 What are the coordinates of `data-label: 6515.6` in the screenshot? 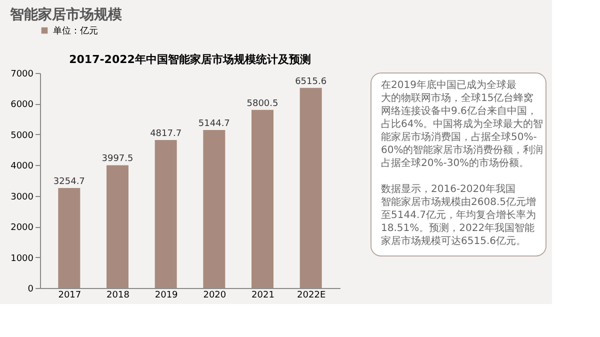 It's located at (311, 81).